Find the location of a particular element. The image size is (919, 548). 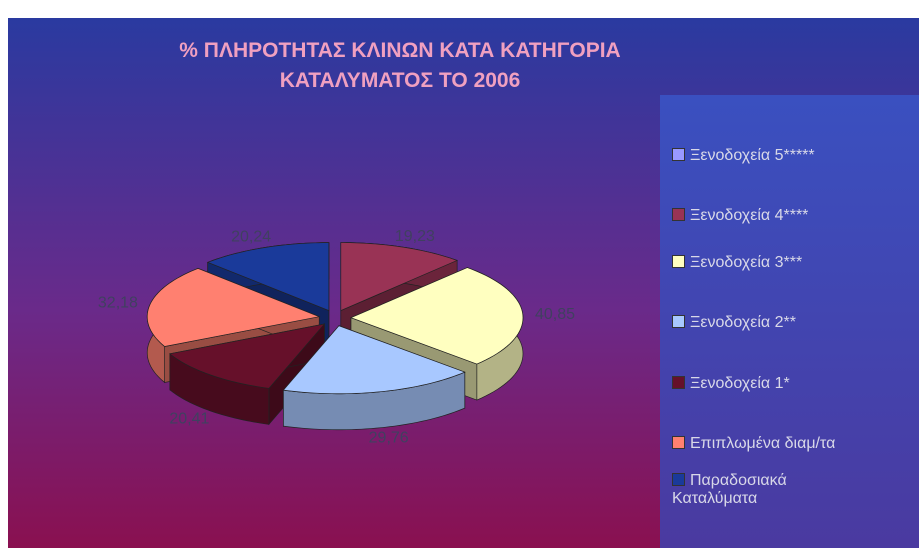

legend-entry: Ξενοδοχεία 5***** is located at coordinates (795, 156).